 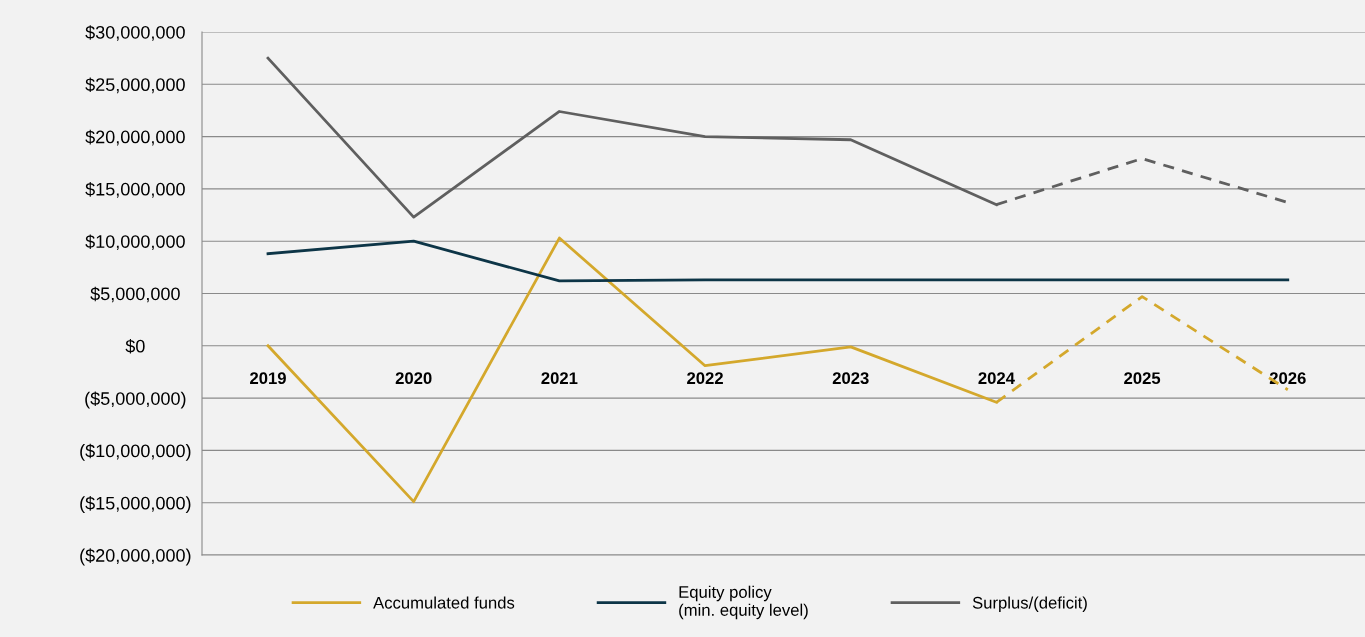 I want to click on y-tick-label: $20,000,000, so click(x=135, y=137).